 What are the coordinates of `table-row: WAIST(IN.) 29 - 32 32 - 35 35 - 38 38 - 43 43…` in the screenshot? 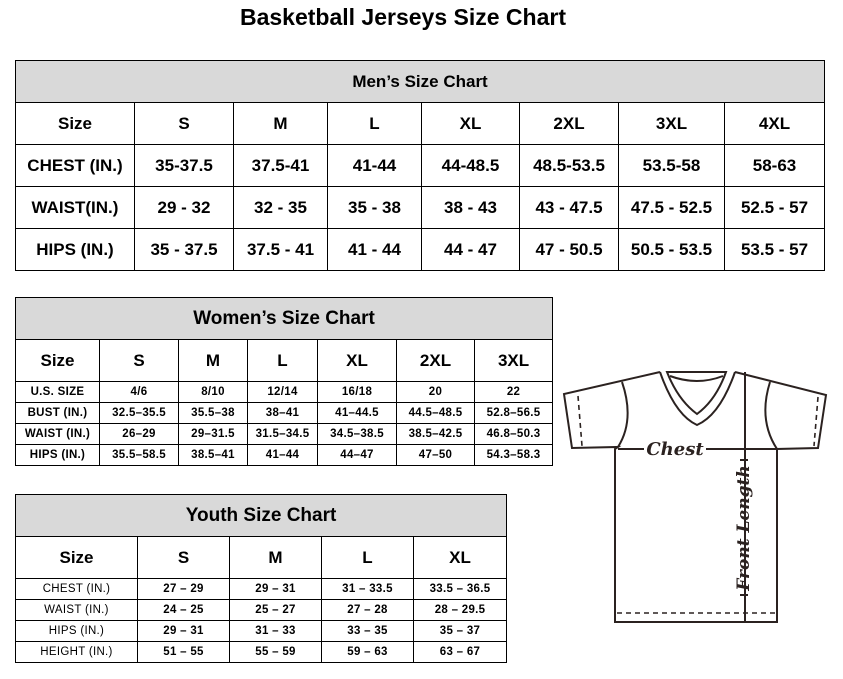 It's located at (420, 207).